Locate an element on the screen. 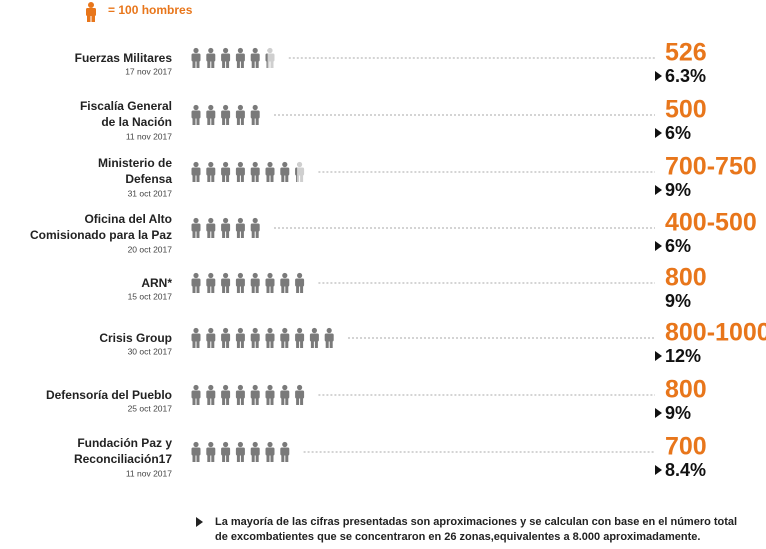 Image resolution: width=766 pixels, height=549 pixels. org-name: de la Nación is located at coordinates (136, 122).